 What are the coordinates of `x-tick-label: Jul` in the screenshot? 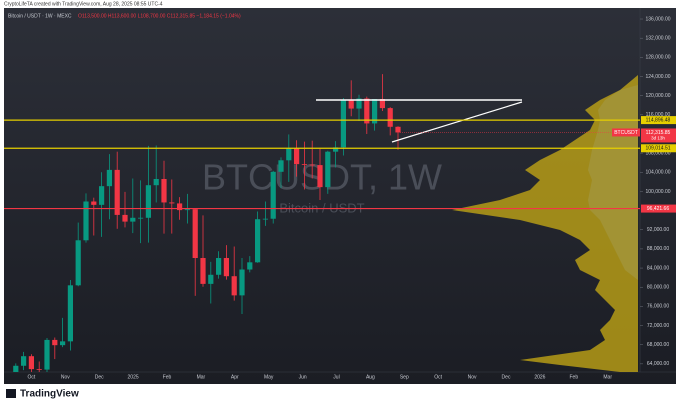 It's located at (336, 377).